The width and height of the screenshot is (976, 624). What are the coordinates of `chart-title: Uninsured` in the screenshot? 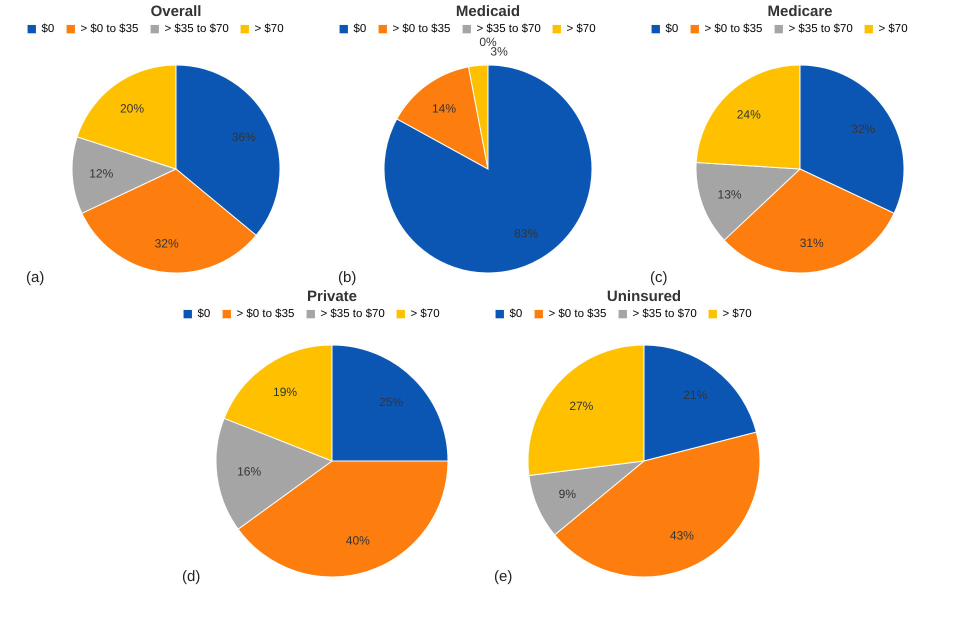 It's located at (644, 296).